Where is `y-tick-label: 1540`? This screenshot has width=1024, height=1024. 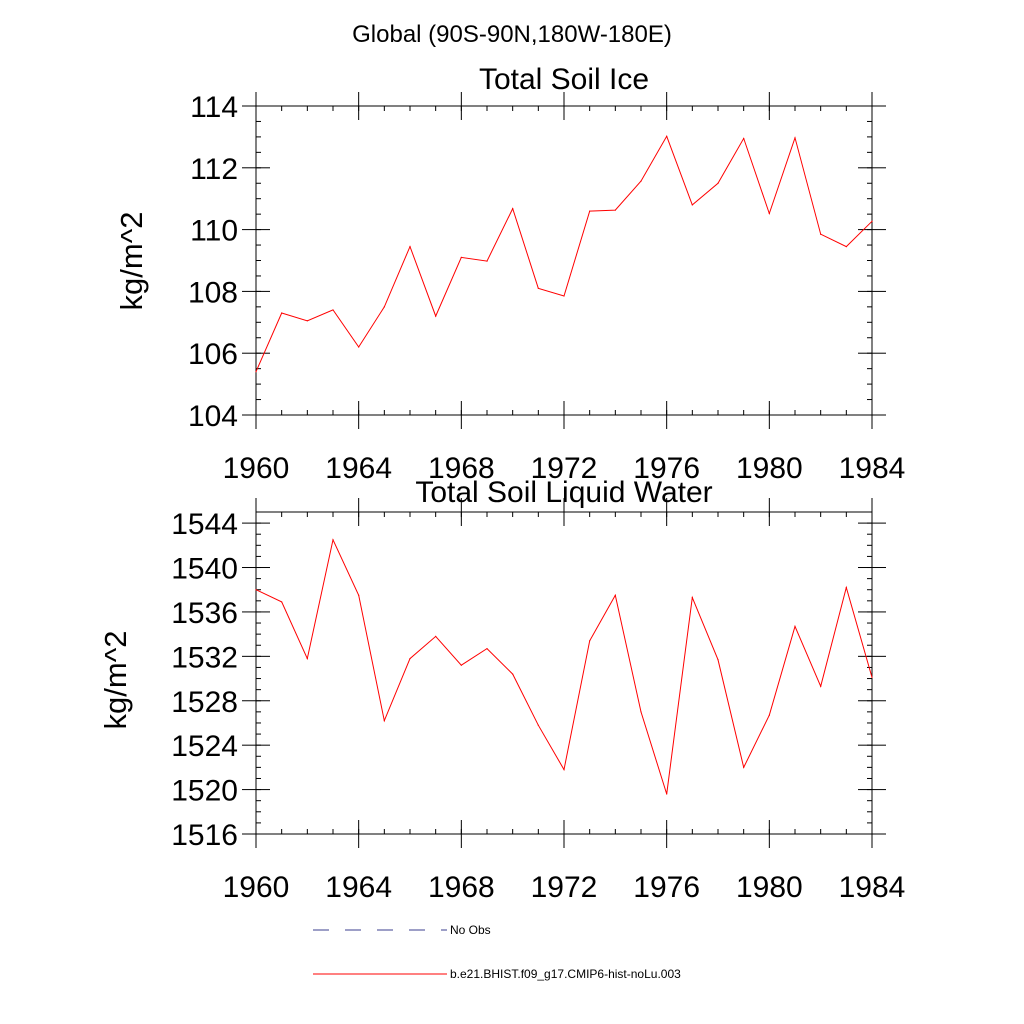
y-tick-label: 1540 is located at coordinates (204, 569).